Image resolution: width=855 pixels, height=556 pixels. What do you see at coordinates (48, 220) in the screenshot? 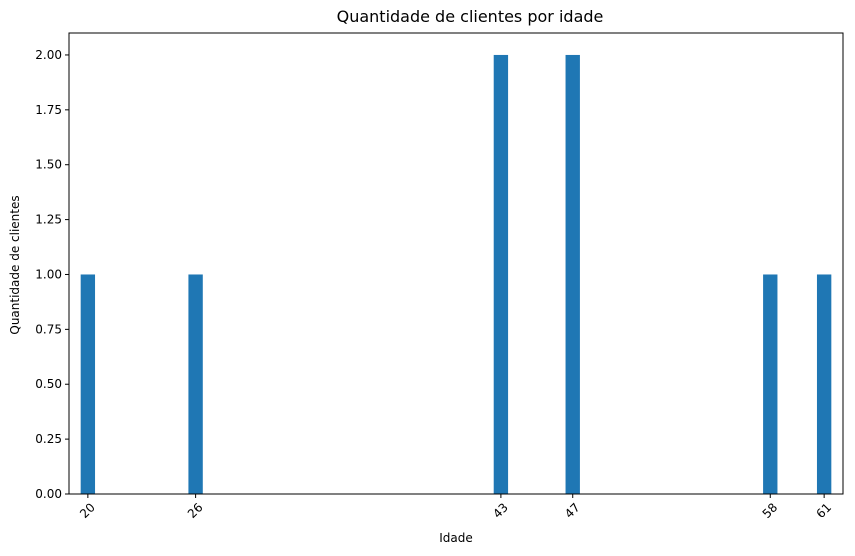
I see `y-tick-label: 1.25` at bounding box center [48, 220].